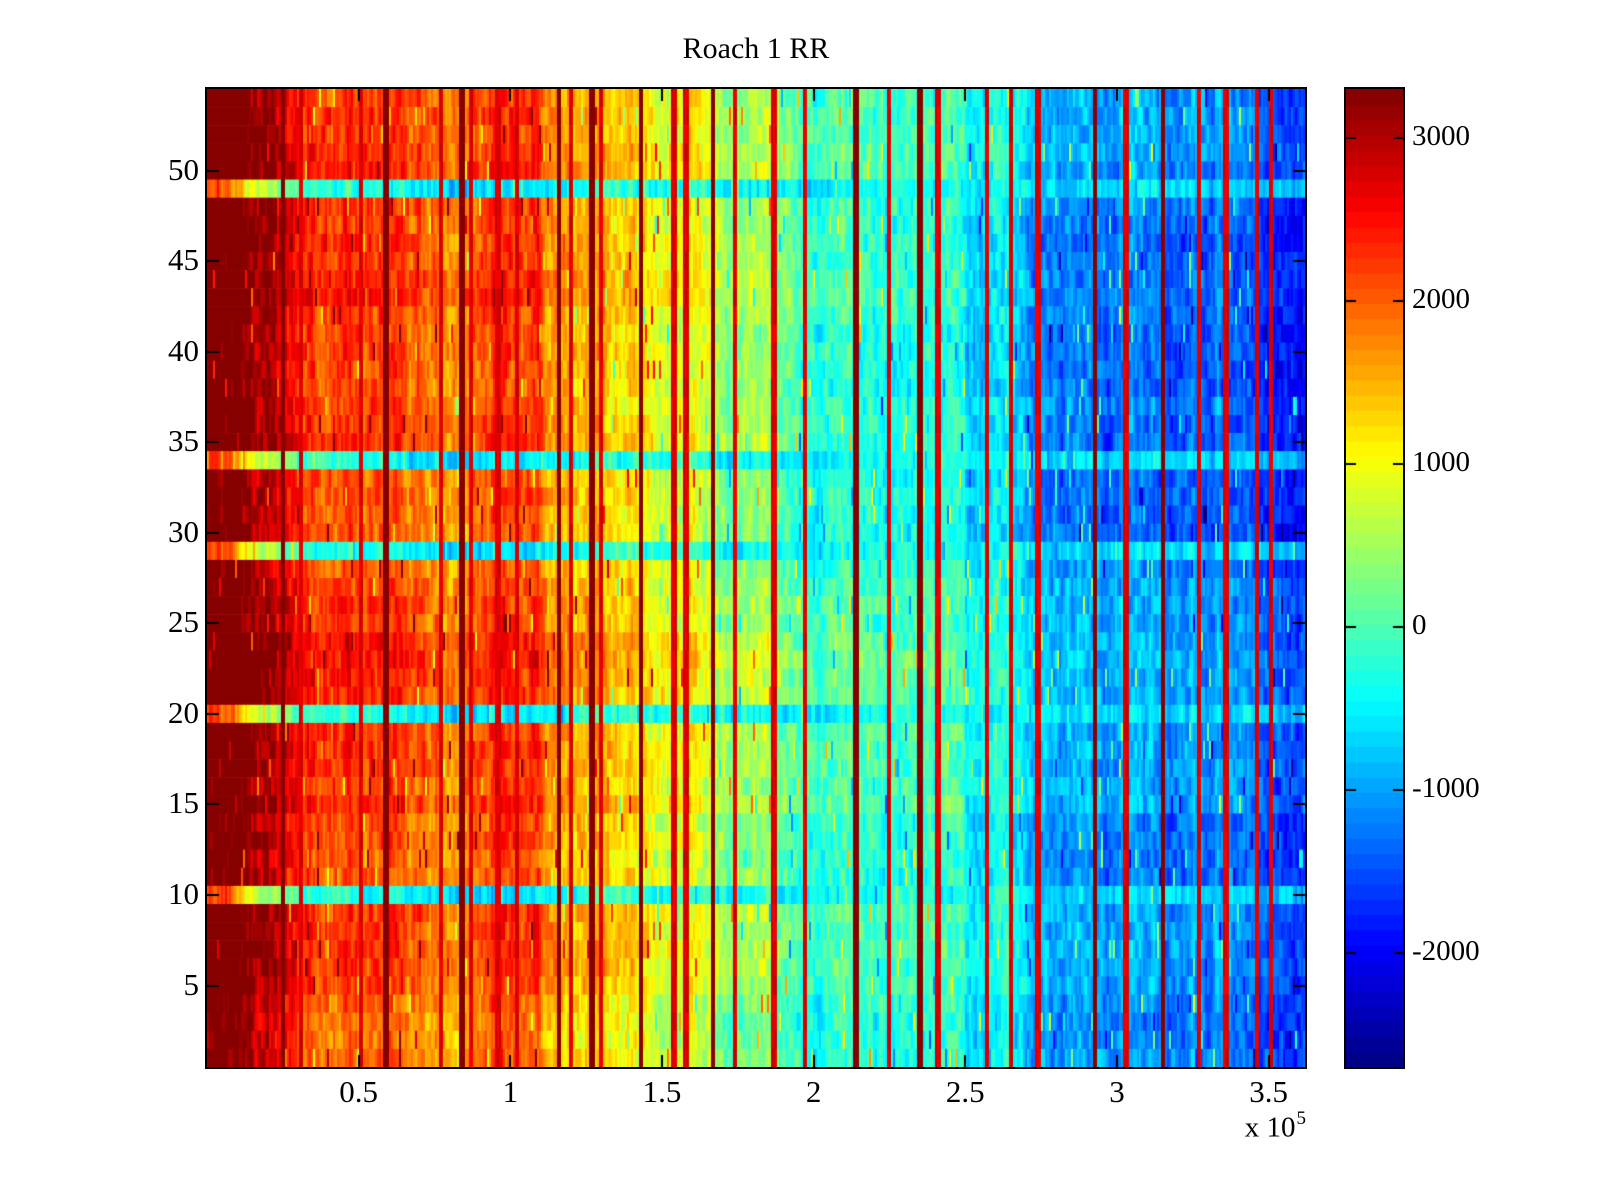  Describe the element at coordinates (1301, 1118) in the screenshot. I see `exponent-value: 5` at that location.